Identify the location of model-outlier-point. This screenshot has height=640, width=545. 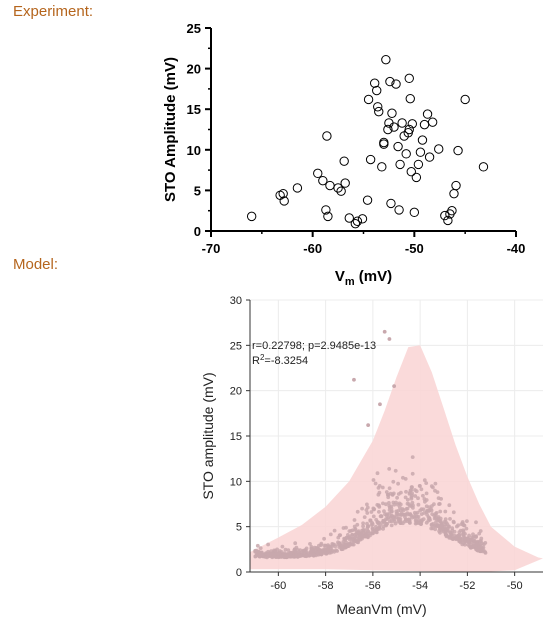
(389, 339).